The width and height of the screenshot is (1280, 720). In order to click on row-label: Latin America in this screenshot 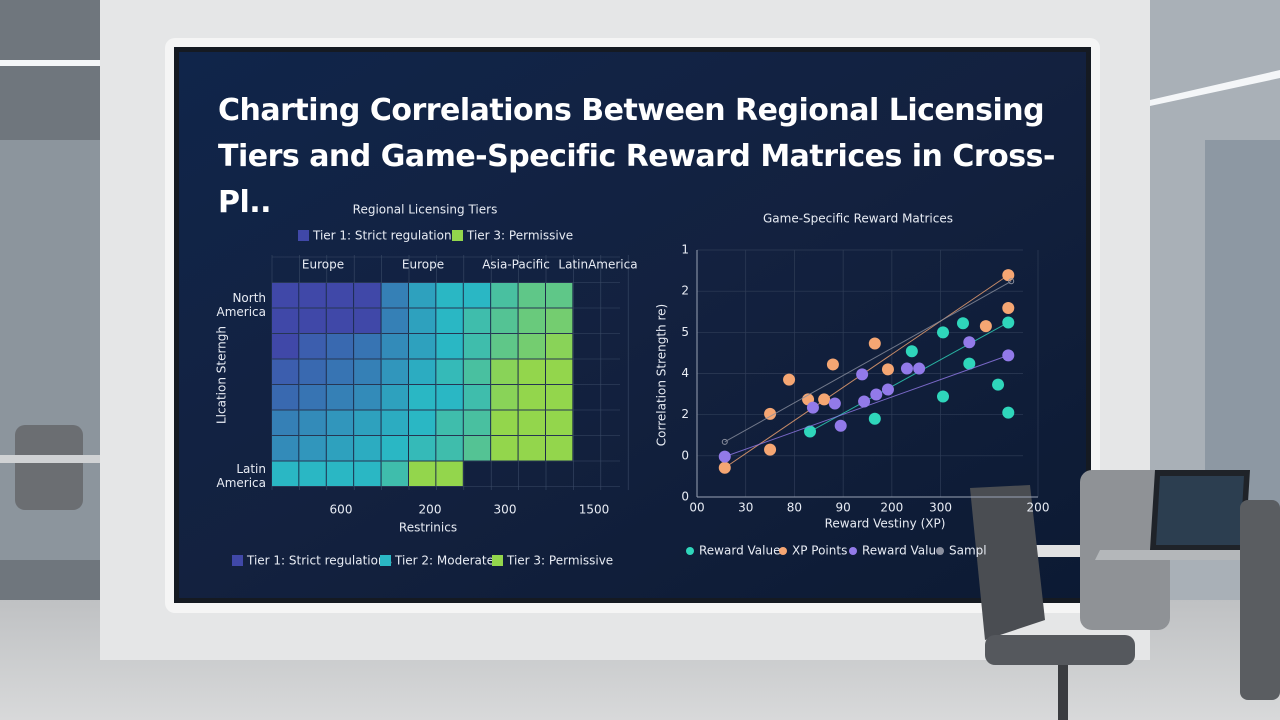, I will do `click(242, 476)`.